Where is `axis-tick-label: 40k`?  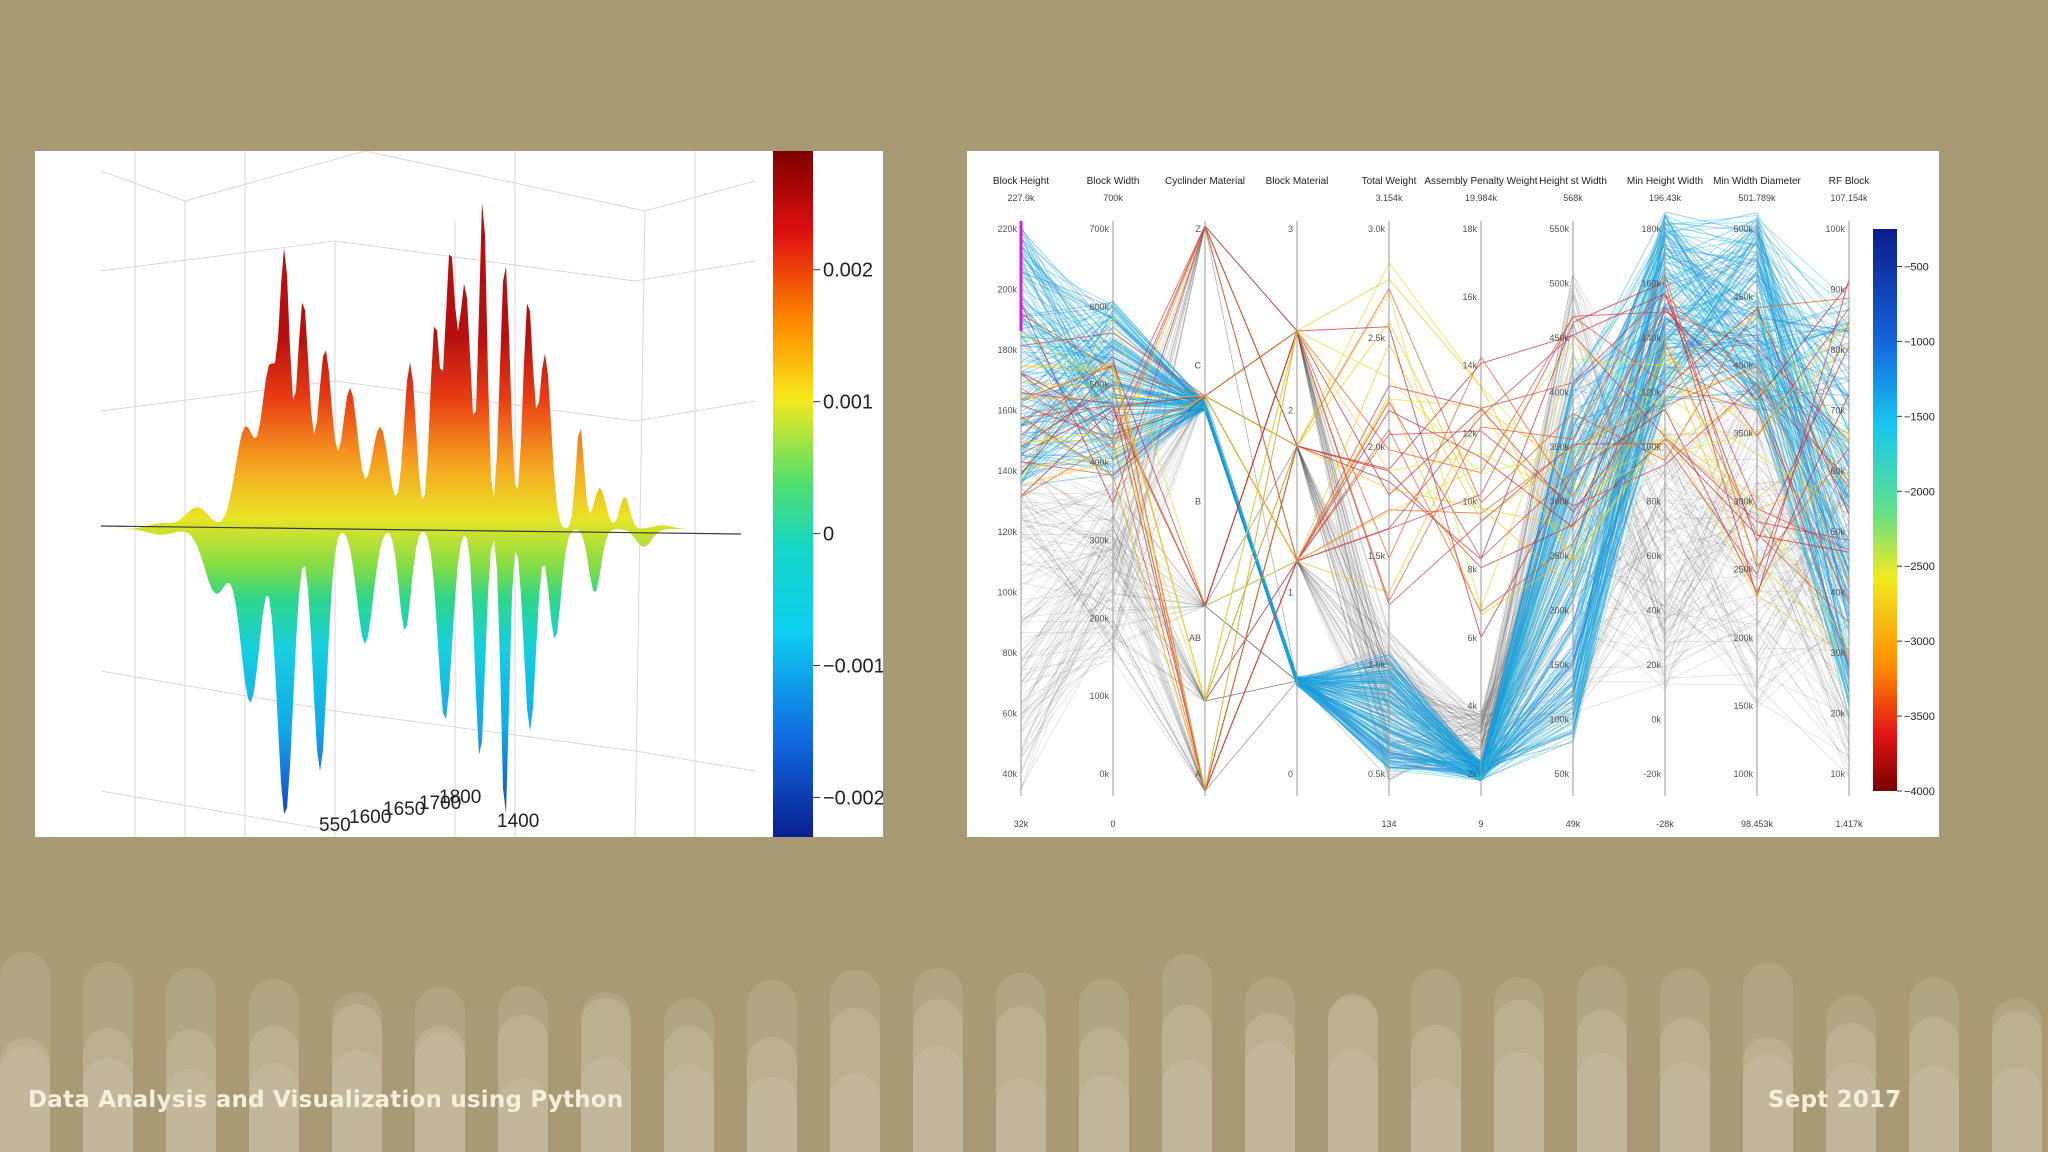 axis-tick-label: 40k is located at coordinates (1653, 611).